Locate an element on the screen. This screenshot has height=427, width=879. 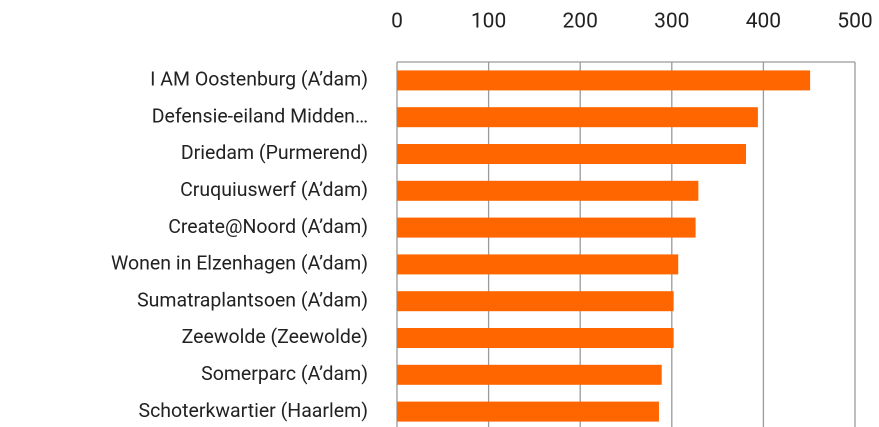
x-tick-label: 300 is located at coordinates (671, 22).